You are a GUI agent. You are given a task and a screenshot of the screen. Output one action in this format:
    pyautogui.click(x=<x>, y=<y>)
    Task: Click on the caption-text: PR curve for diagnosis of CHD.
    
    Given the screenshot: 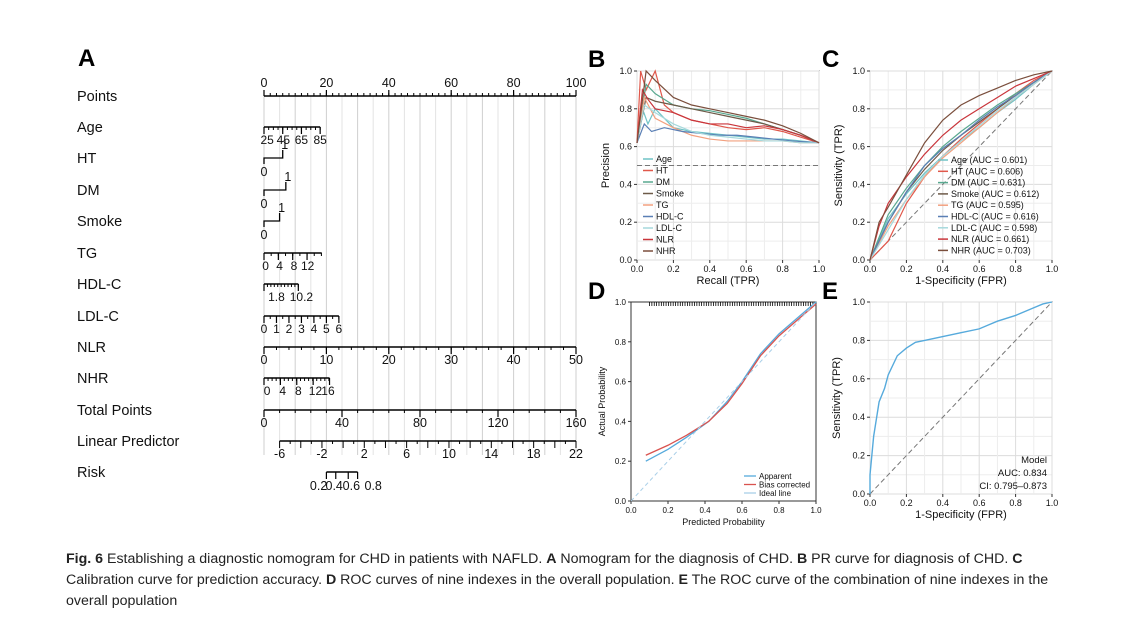 What is the action you would take?
    pyautogui.click(x=910, y=559)
    